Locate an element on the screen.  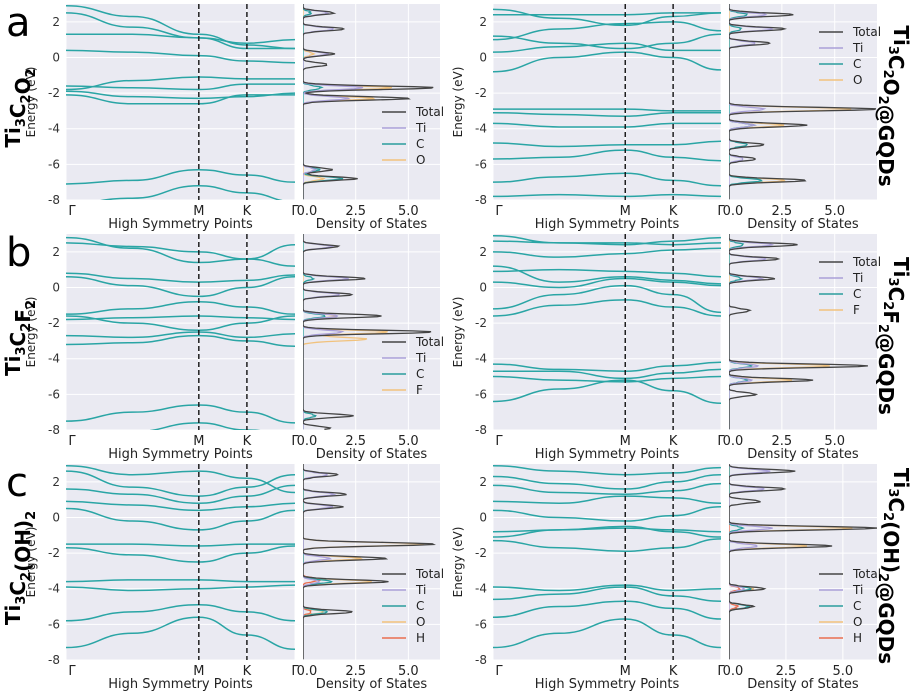
panel-letter-b: b is located at coordinates (18, 253).